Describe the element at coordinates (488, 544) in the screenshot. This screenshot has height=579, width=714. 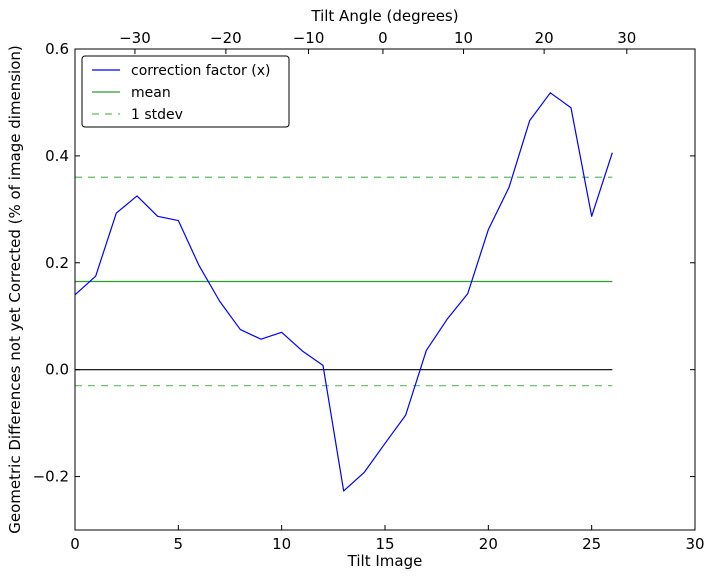
I see `x-tick-label: 20` at that location.